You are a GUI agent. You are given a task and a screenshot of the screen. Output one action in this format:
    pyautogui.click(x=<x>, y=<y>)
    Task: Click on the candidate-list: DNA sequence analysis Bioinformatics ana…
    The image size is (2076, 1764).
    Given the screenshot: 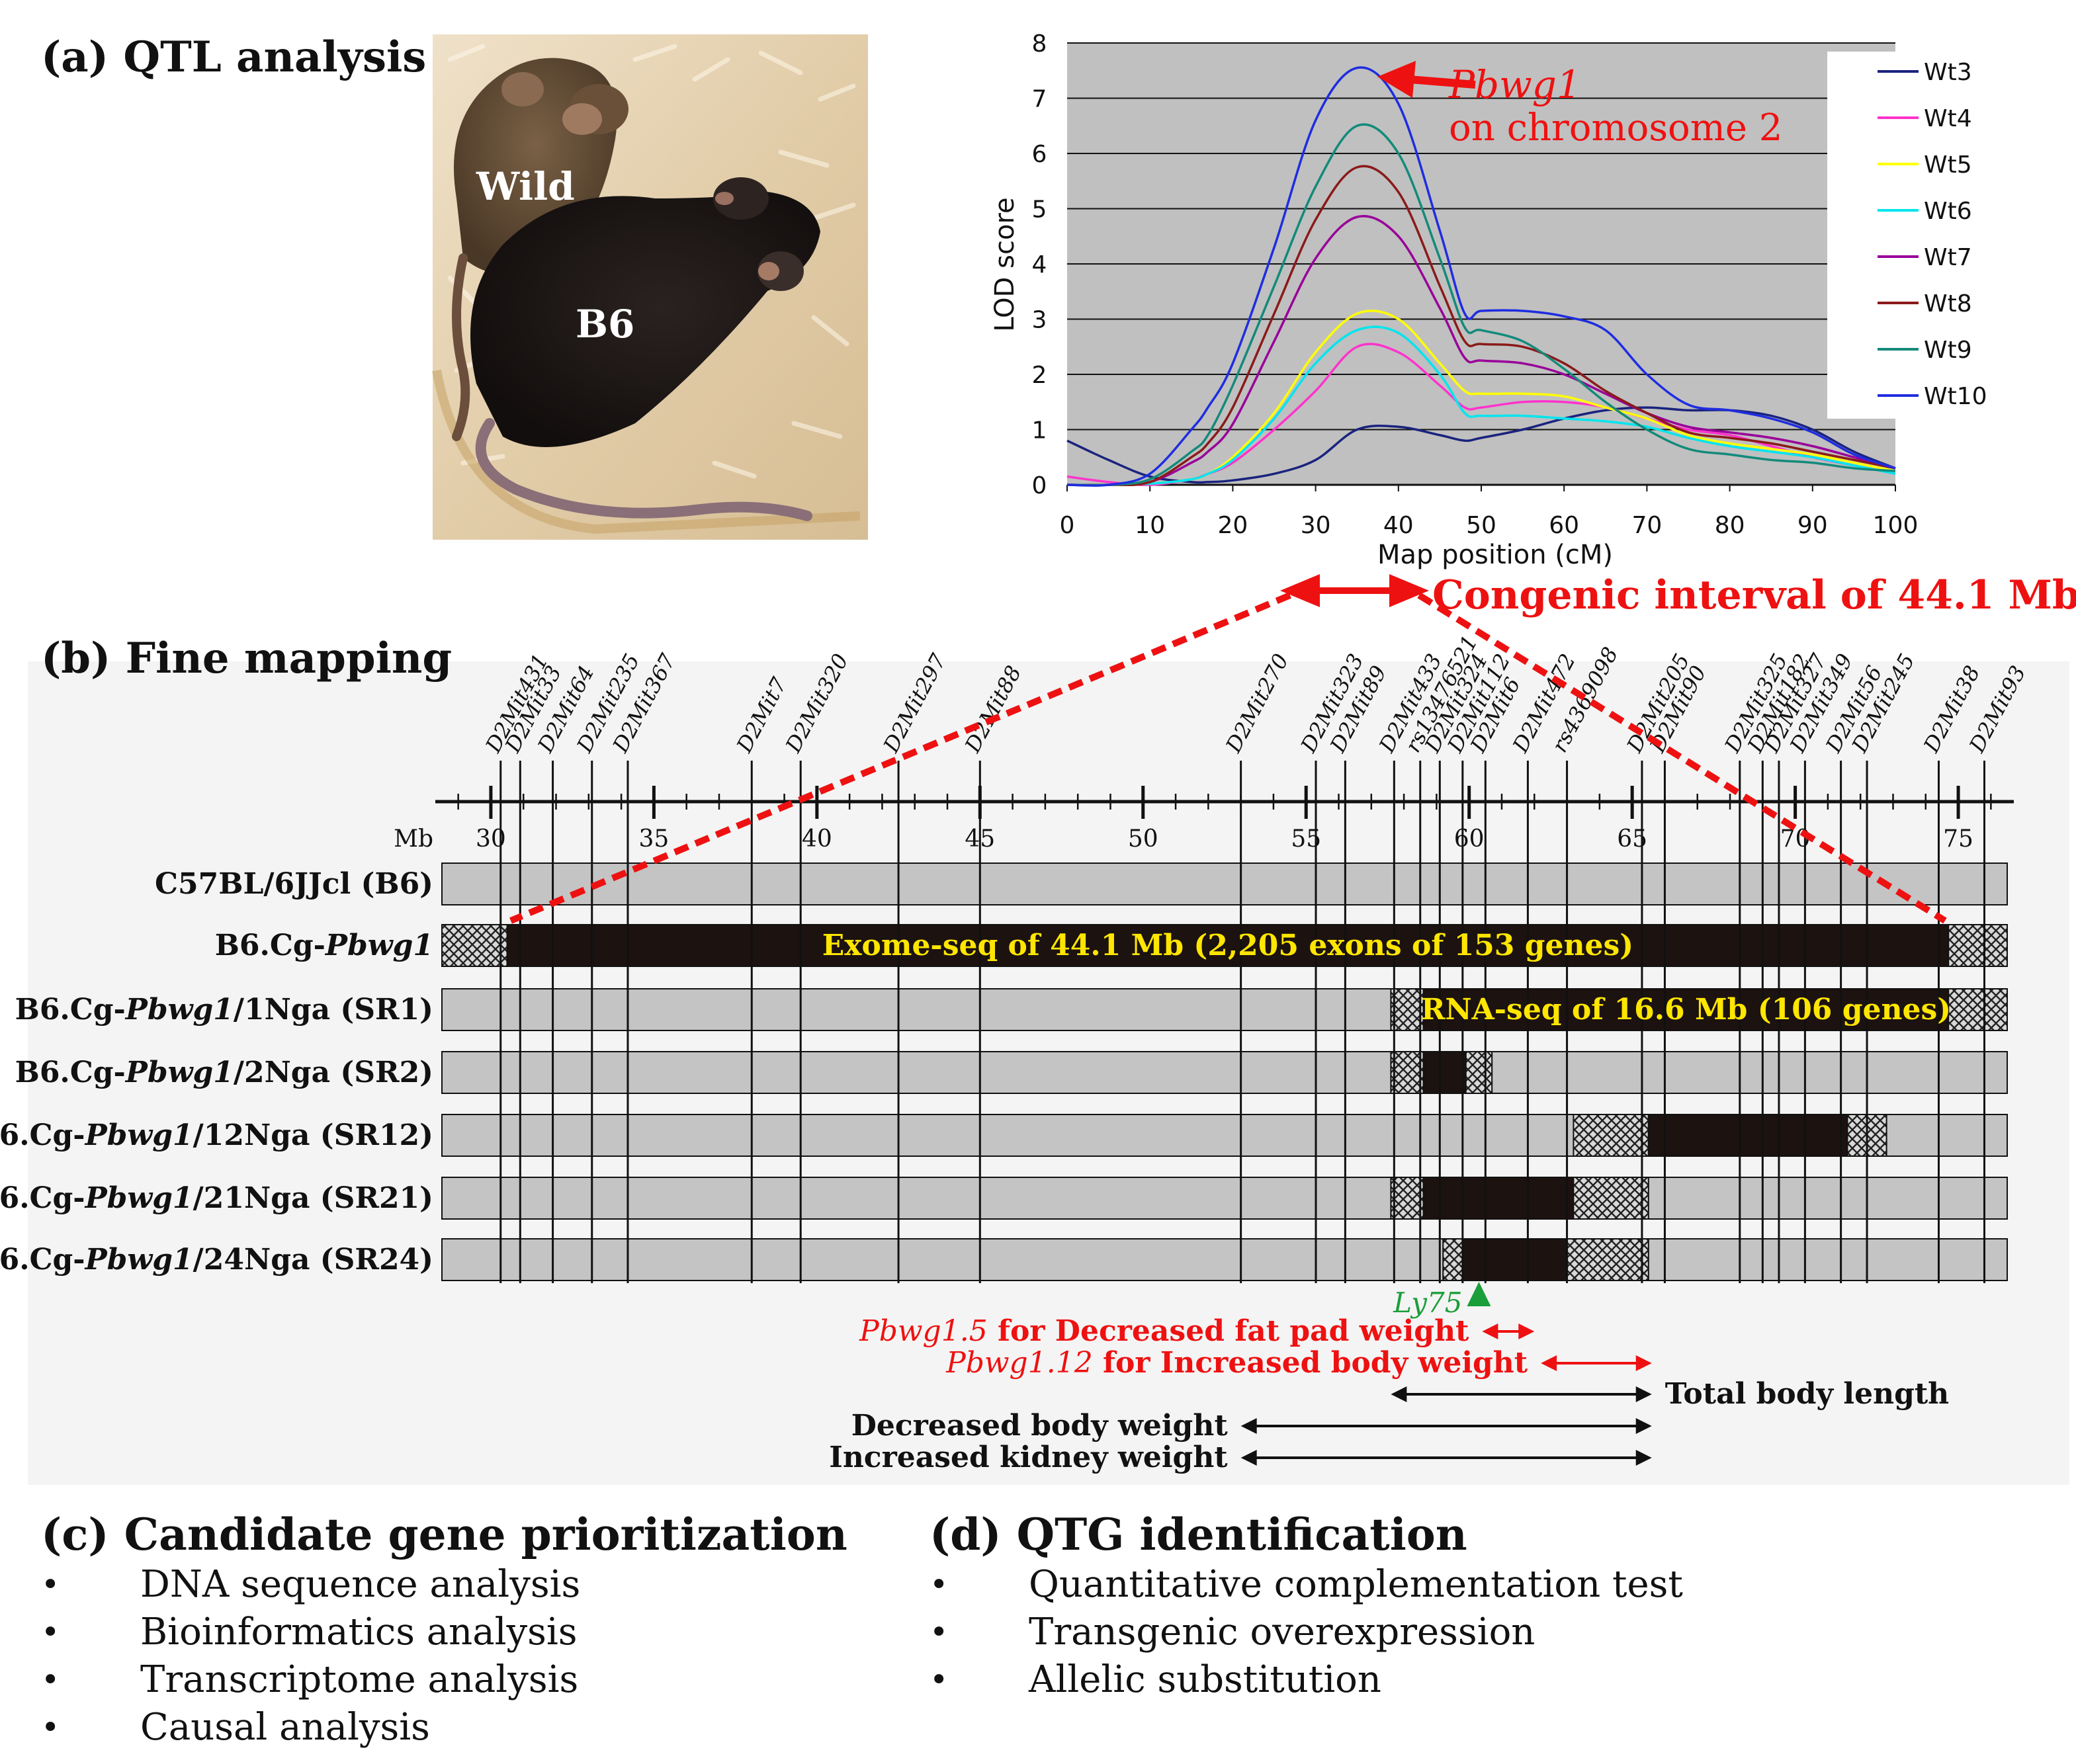 What is the action you would take?
    pyautogui.click(x=471, y=1656)
    